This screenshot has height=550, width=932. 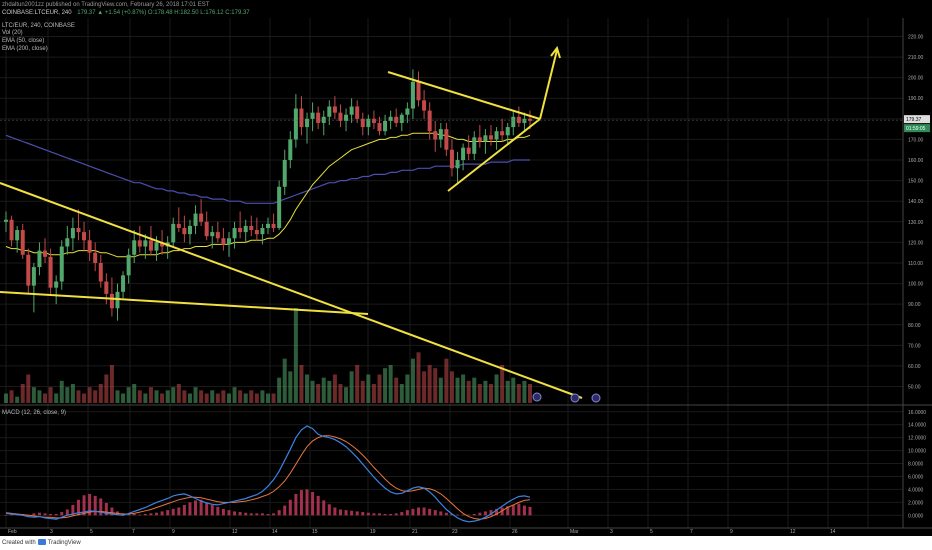 I want to click on tradingview-logo-icon, so click(x=41, y=542).